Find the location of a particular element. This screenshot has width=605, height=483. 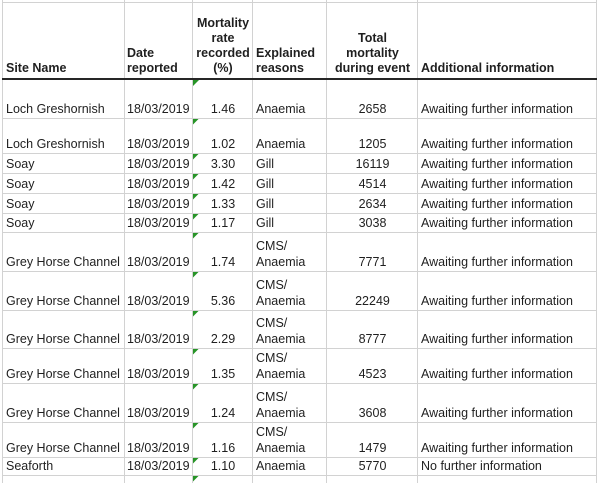

cell-additional-information: No further information is located at coordinates (507, 466).